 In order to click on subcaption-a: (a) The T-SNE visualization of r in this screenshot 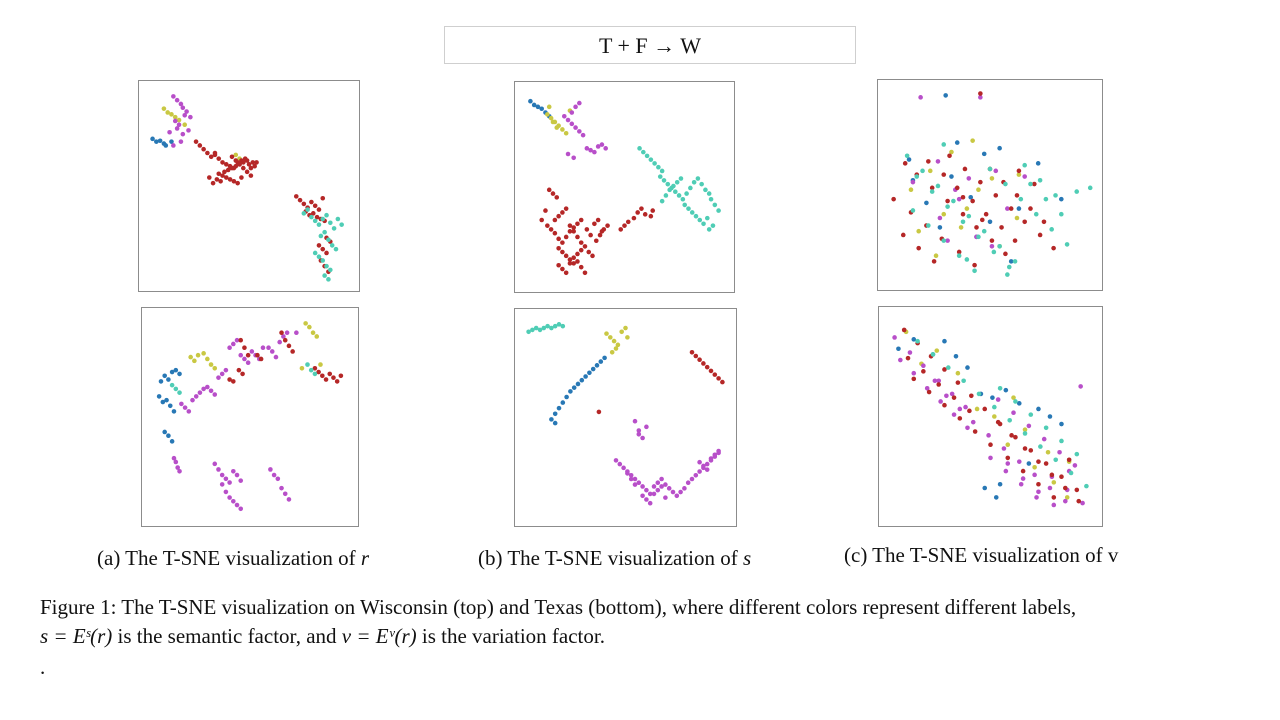, I will do `click(233, 558)`.